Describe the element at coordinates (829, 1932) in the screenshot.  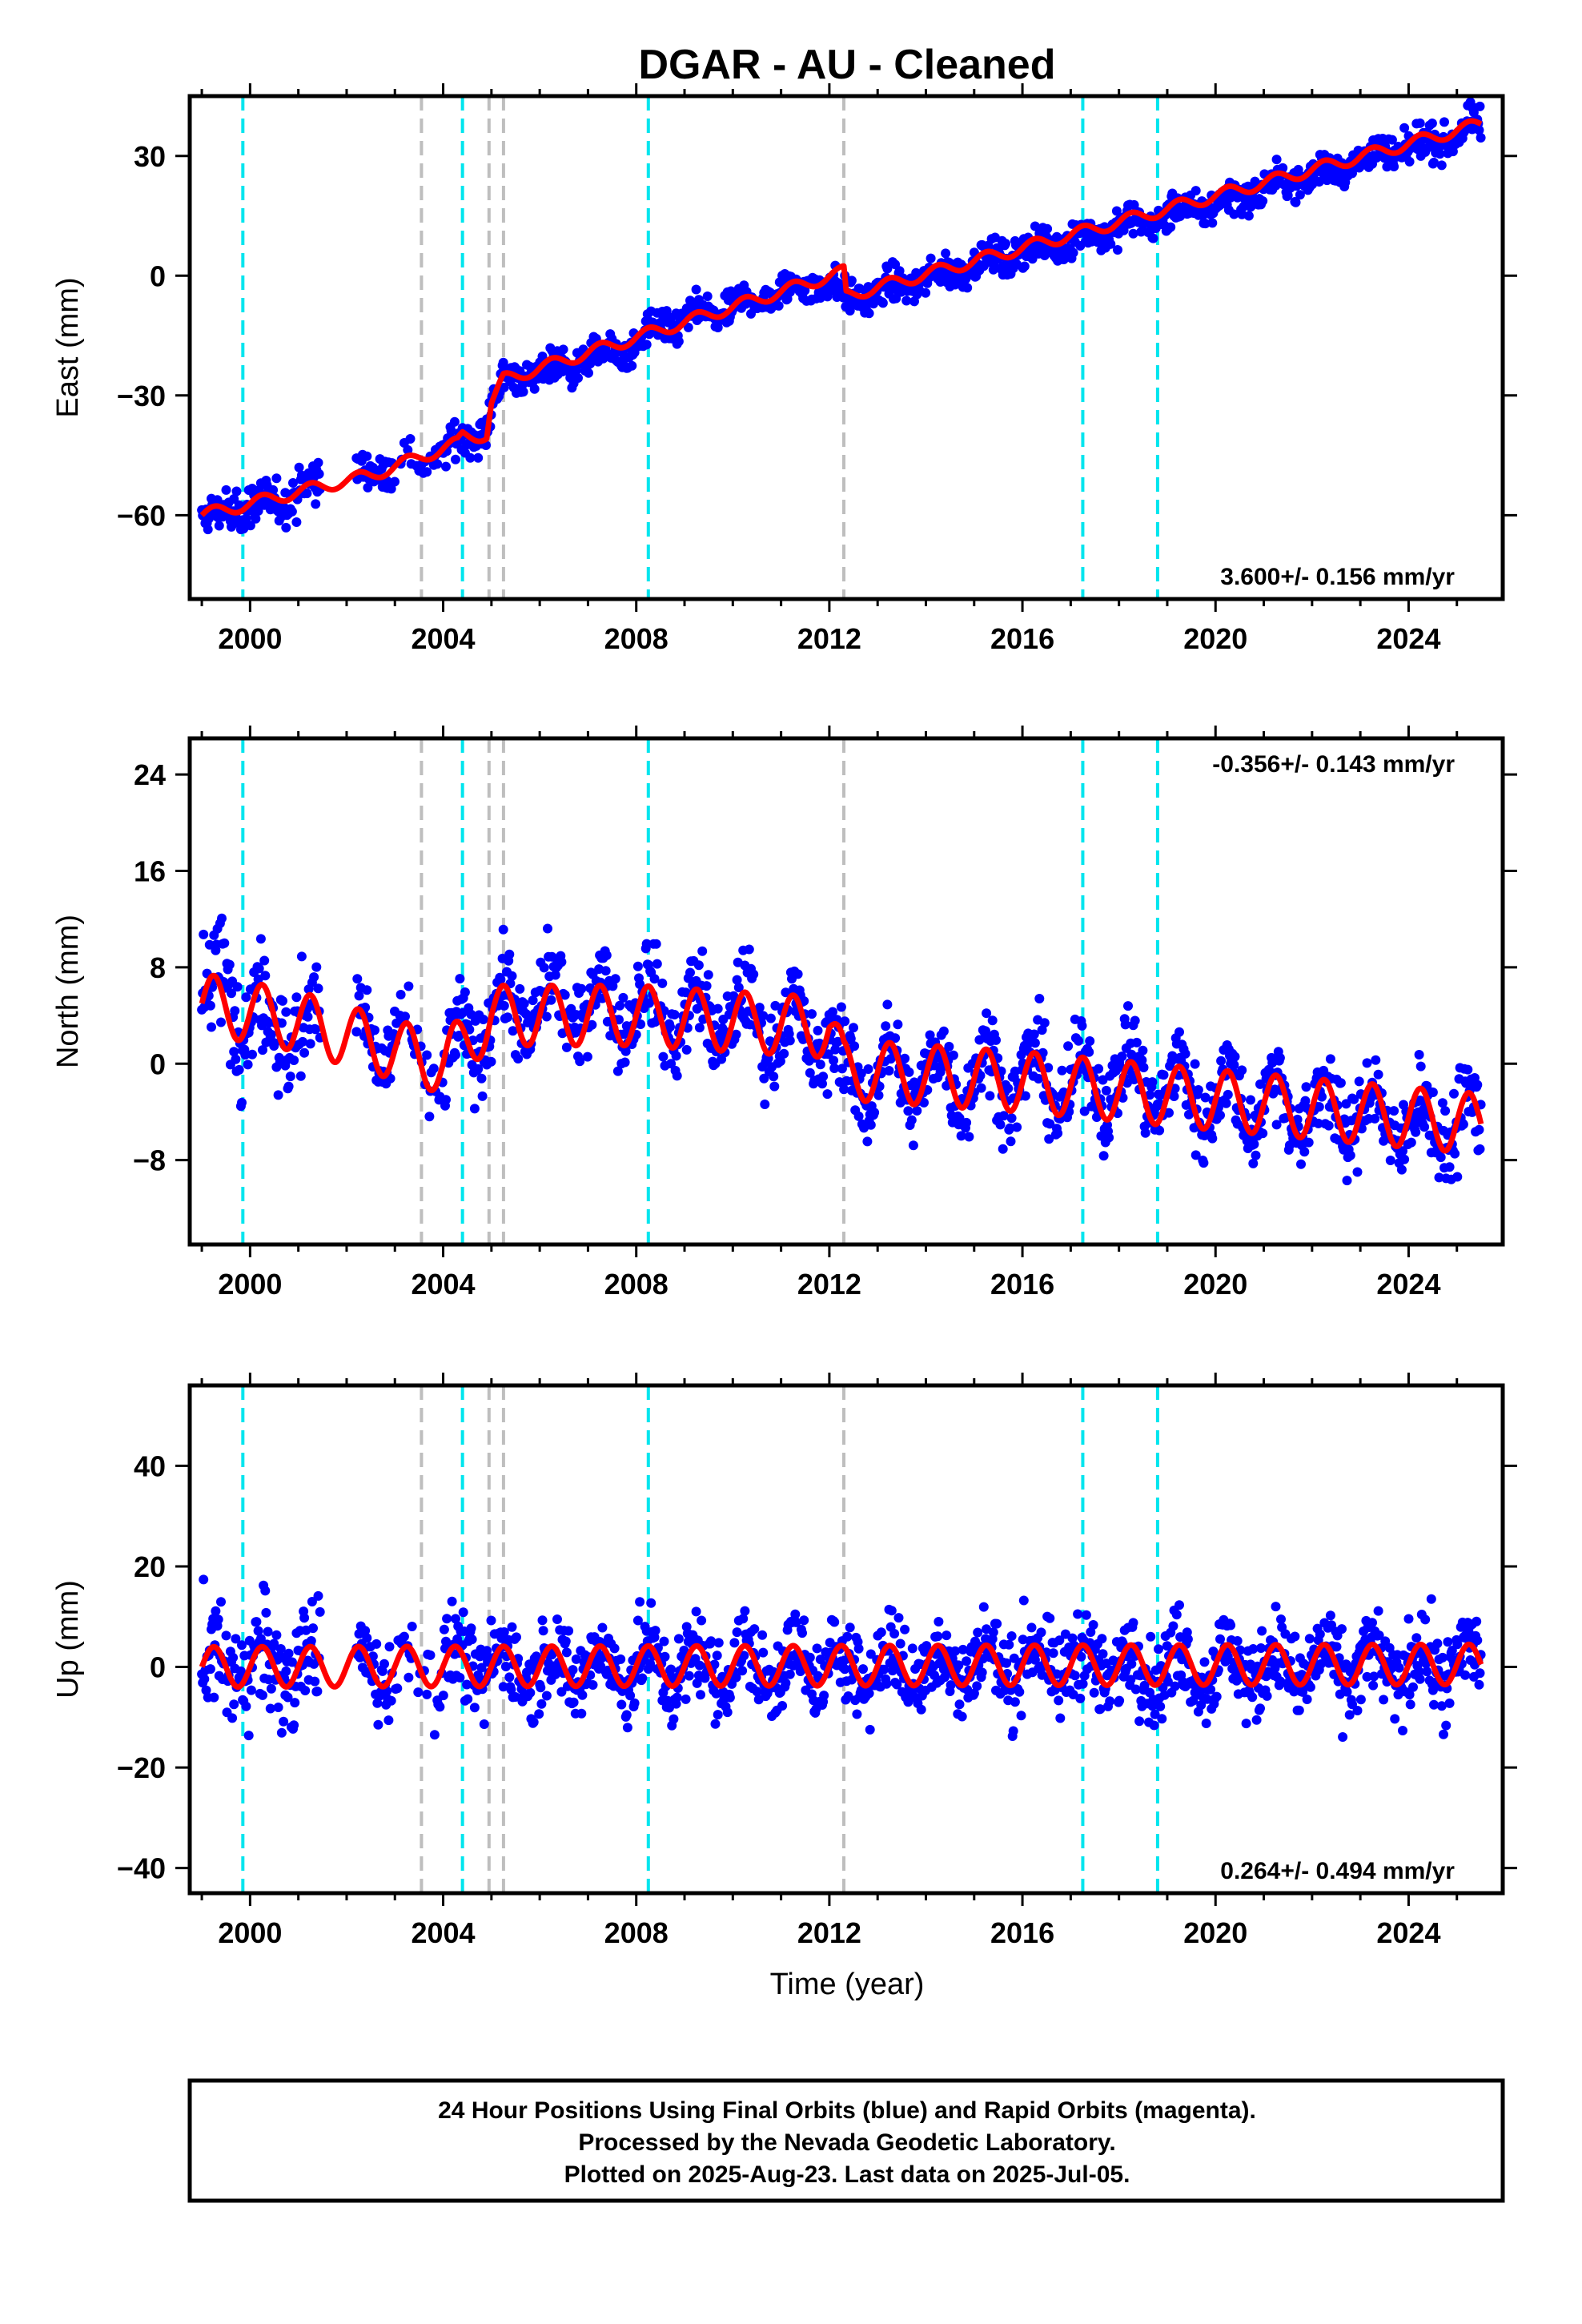
I see `x-tick-label: 2012` at that location.